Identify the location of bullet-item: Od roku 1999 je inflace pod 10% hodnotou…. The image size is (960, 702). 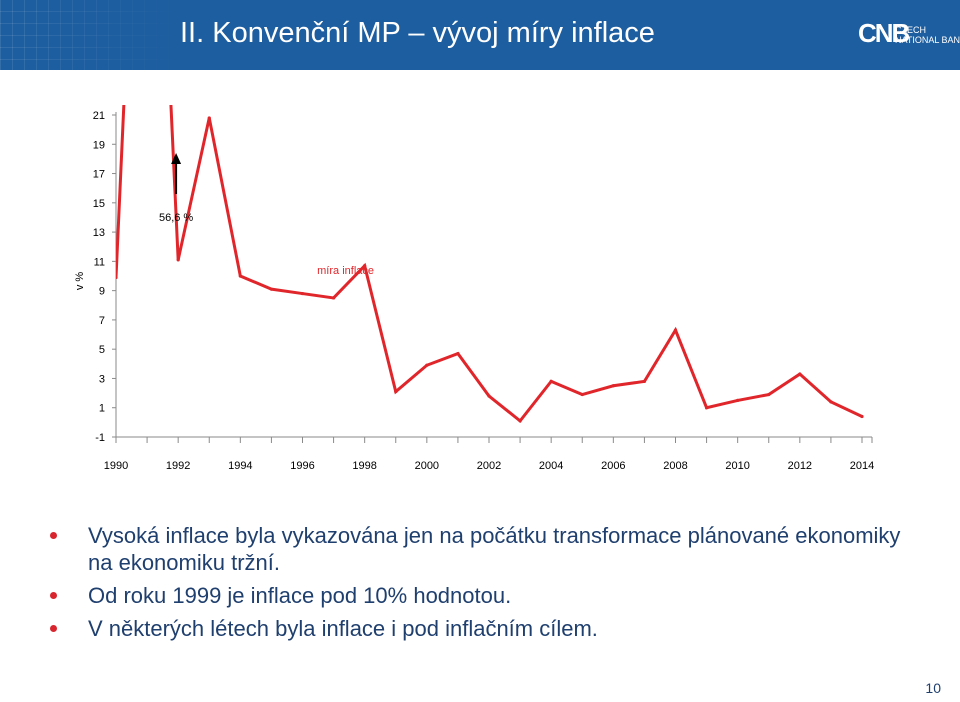
(490, 595).